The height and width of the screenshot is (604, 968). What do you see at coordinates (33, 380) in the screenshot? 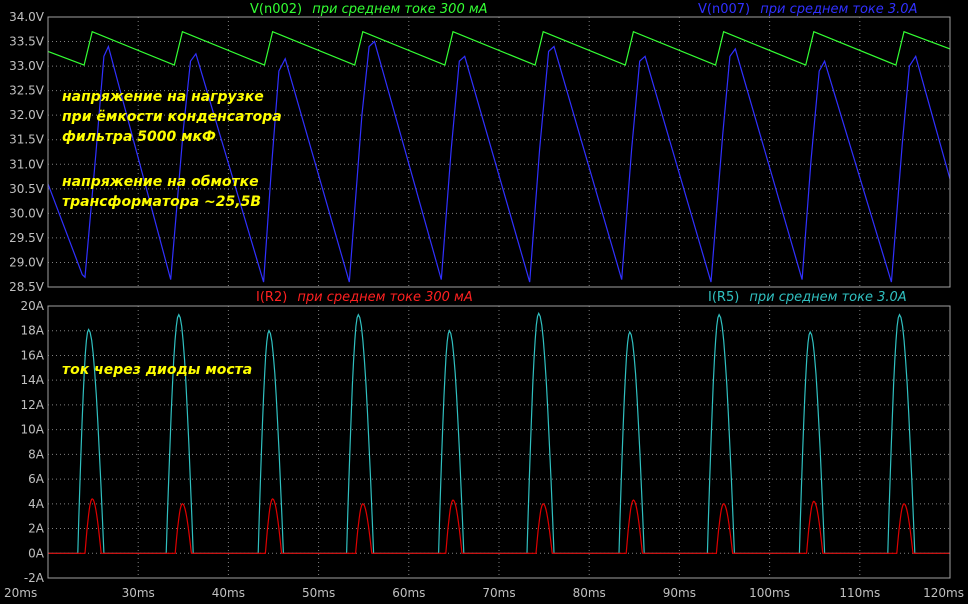
I see `y-tick-label: 14A` at bounding box center [33, 380].